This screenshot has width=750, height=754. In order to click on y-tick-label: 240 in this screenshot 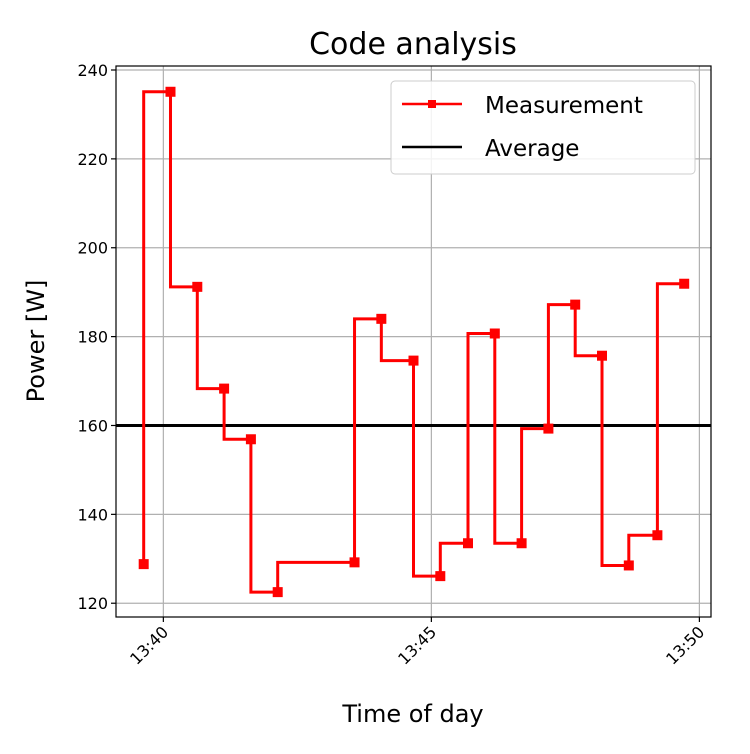, I will do `click(92, 70)`.